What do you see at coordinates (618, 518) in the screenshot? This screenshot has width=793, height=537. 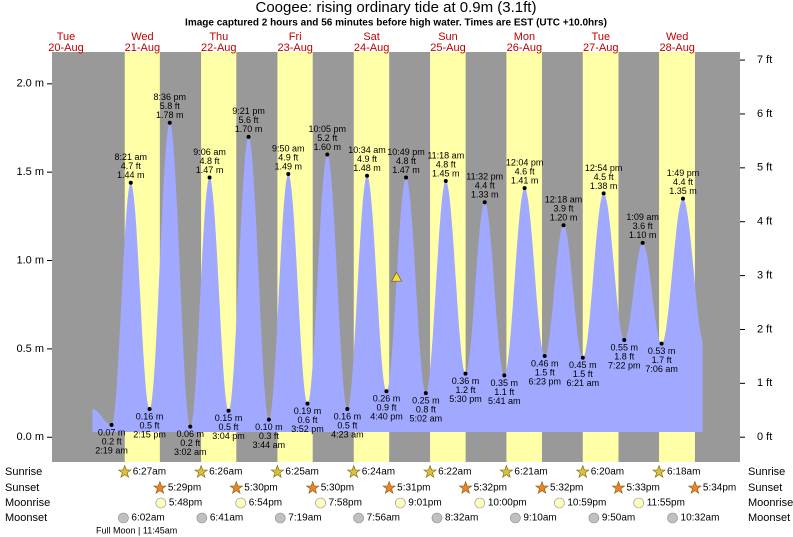 I see `moonset-time: 9:50am` at bounding box center [618, 518].